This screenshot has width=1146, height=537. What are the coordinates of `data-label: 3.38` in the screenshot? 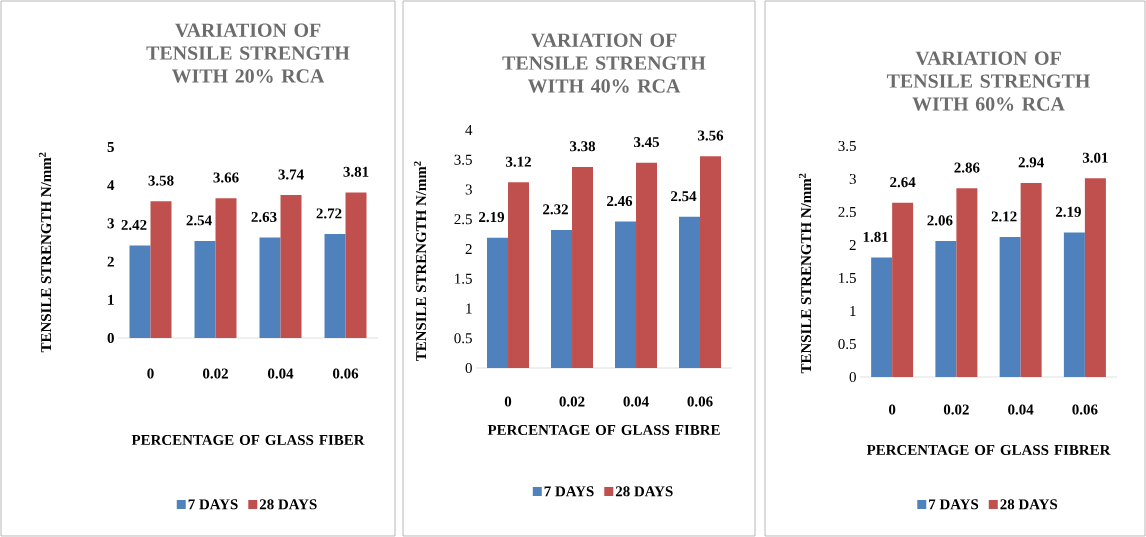 It's located at (583, 146).